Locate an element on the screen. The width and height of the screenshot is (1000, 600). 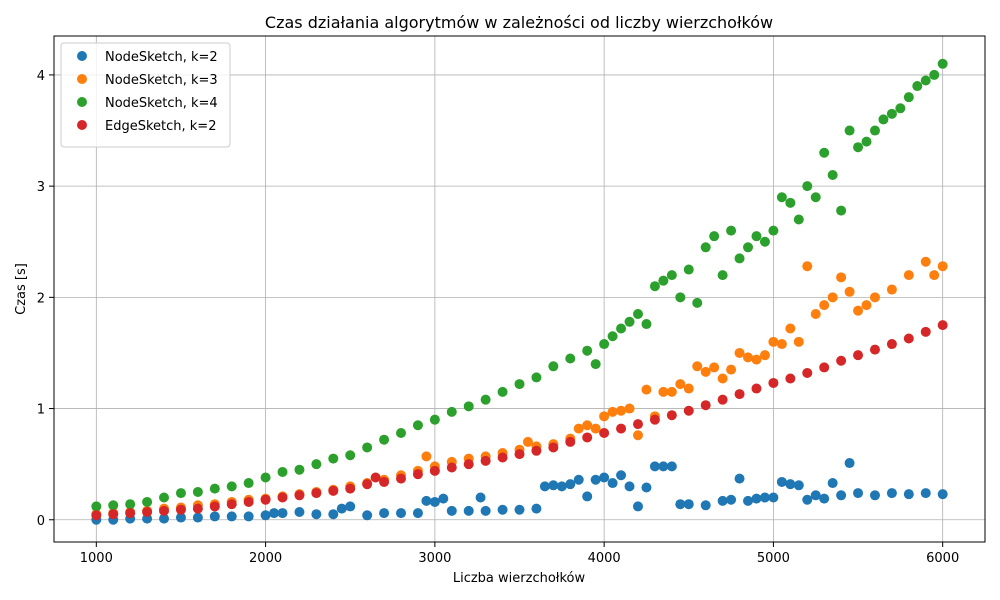
x-tick-label: 3000 is located at coordinates (434, 558).